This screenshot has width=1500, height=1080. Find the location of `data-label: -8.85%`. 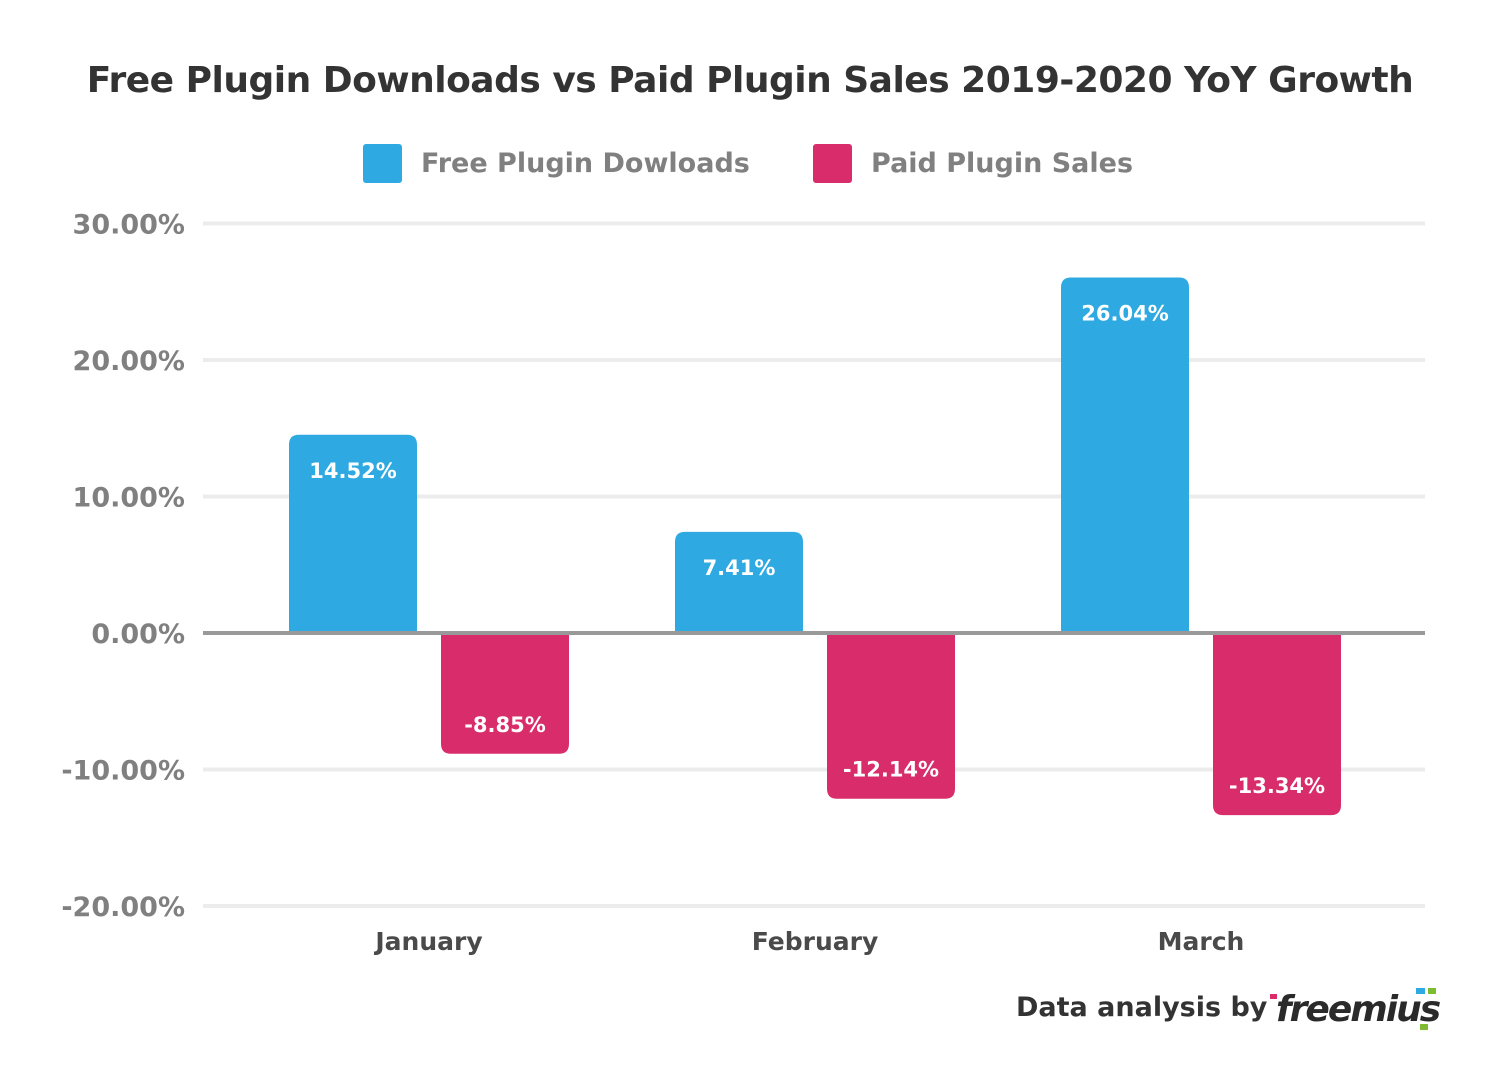

data-label: -8.85% is located at coordinates (505, 725).